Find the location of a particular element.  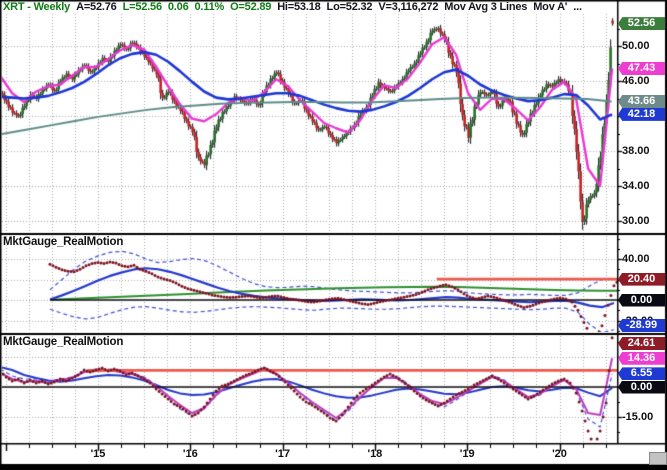

price-badge: 24.61 is located at coordinates (641, 343).